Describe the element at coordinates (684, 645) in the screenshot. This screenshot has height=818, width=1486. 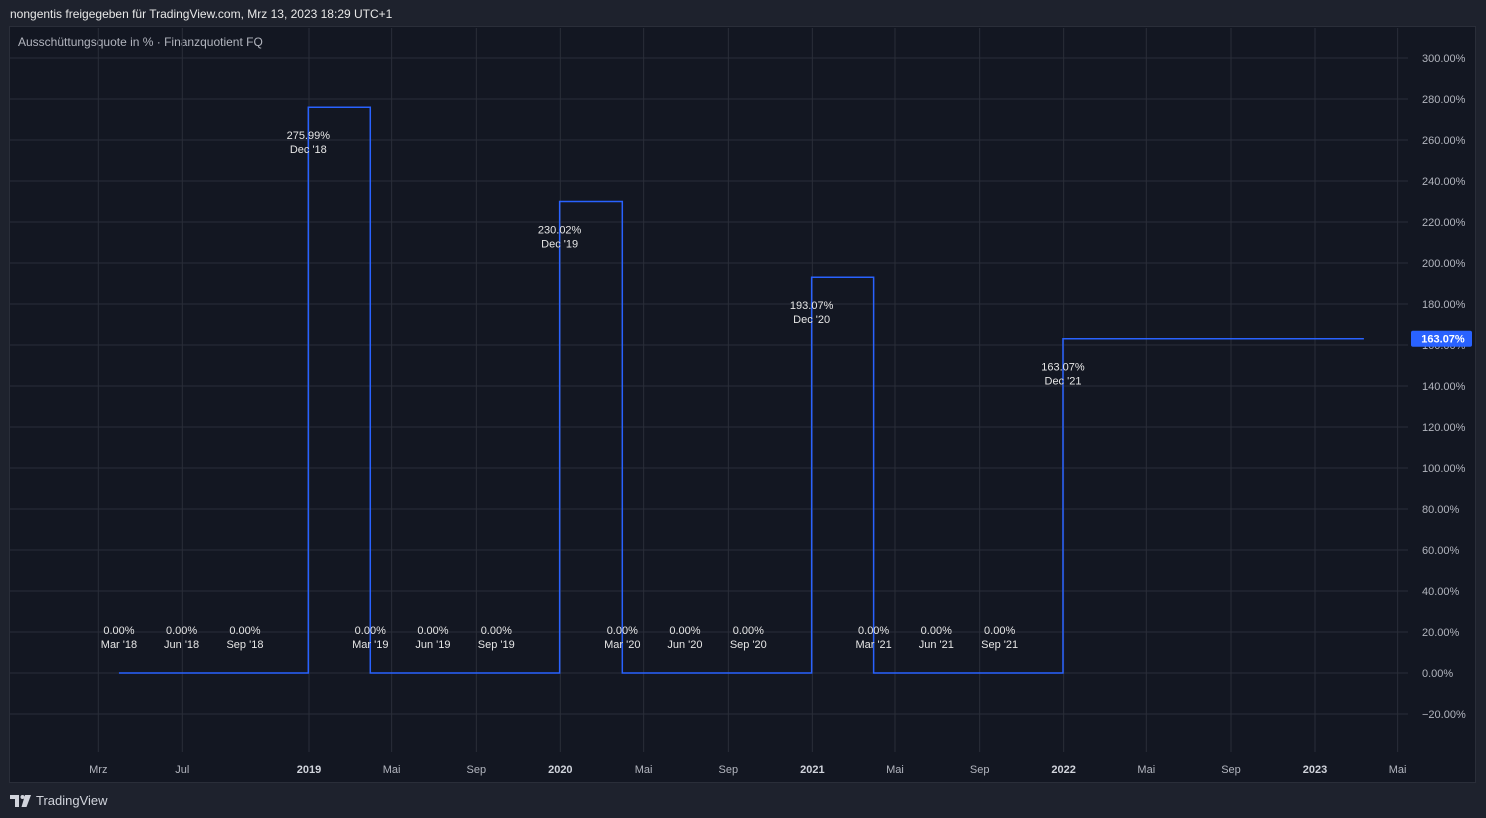
I see `data-label-period: Jun '20` at that location.